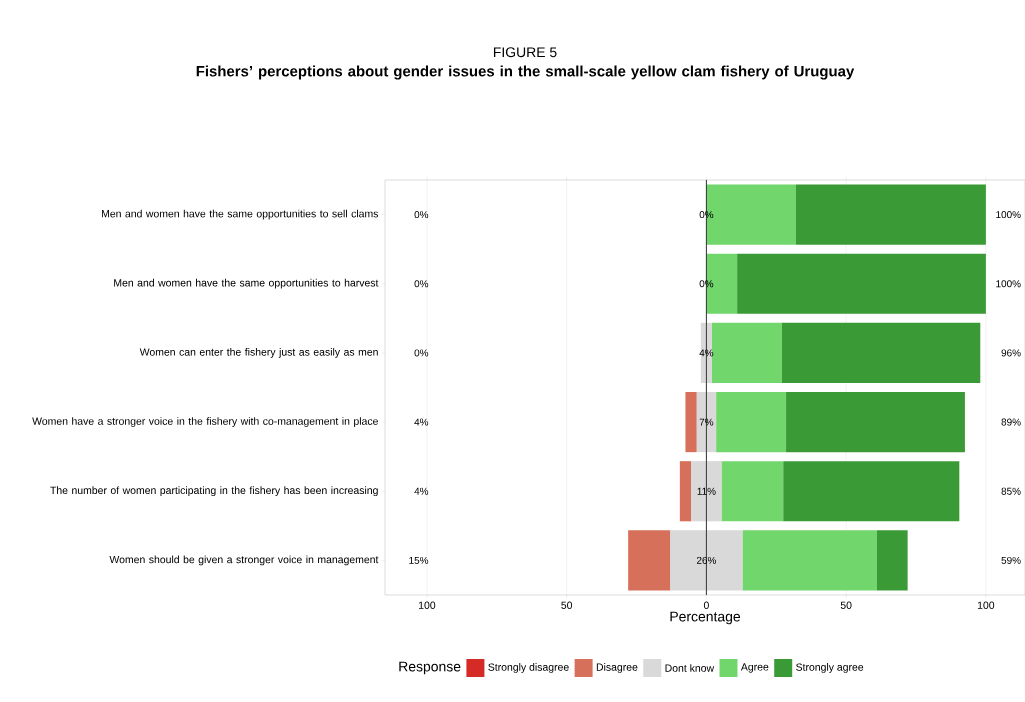  Describe the element at coordinates (205, 422) in the screenshot. I see `y-tick-label: Women have a stronger voice in the fishery with co-management in place` at that location.